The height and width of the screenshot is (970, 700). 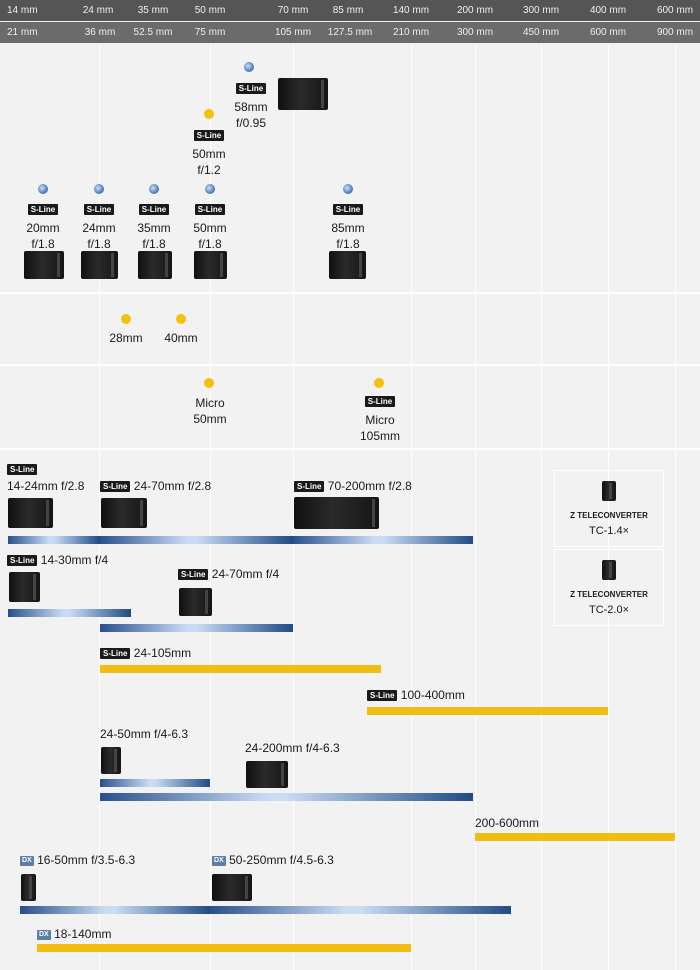 I want to click on focal-label: 36 mm, so click(x=100, y=32).